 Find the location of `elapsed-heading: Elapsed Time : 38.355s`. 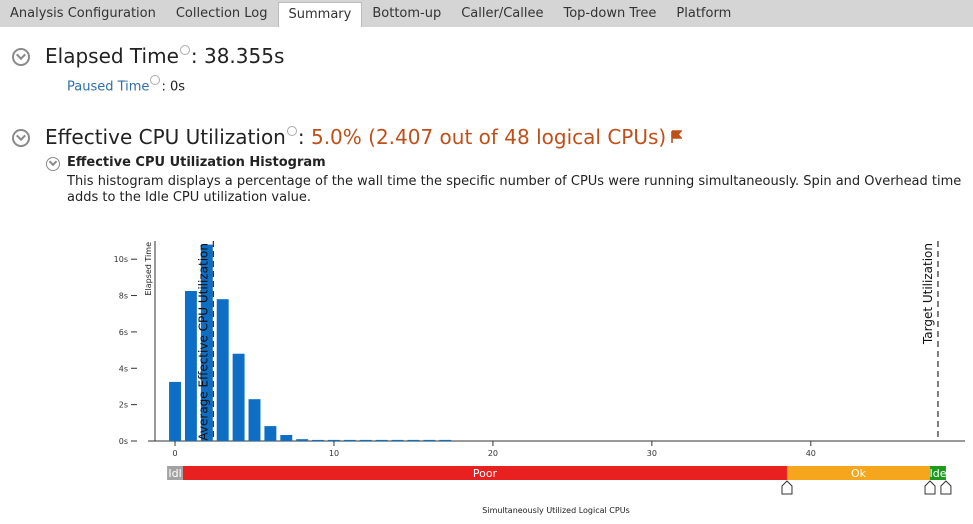

elapsed-heading: Elapsed Time : 38.355s is located at coordinates (164, 56).